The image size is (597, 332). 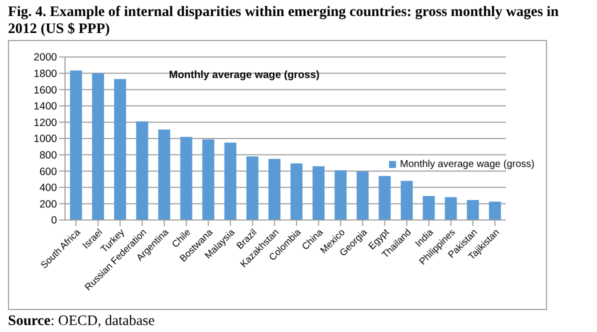 What do you see at coordinates (46, 122) in the screenshot?
I see `y-tick-label: 1200` at bounding box center [46, 122].